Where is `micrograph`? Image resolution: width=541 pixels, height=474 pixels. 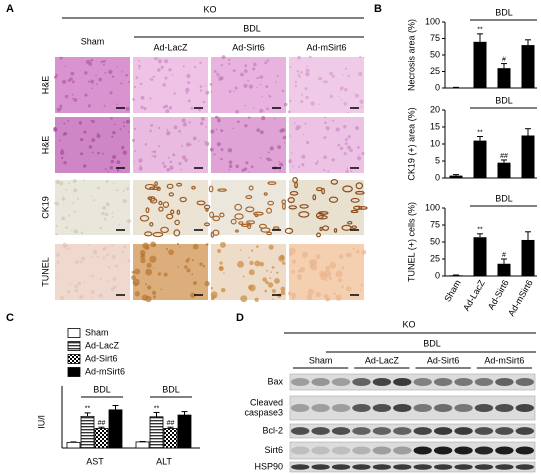
micrograph is located at coordinates (171, 85).